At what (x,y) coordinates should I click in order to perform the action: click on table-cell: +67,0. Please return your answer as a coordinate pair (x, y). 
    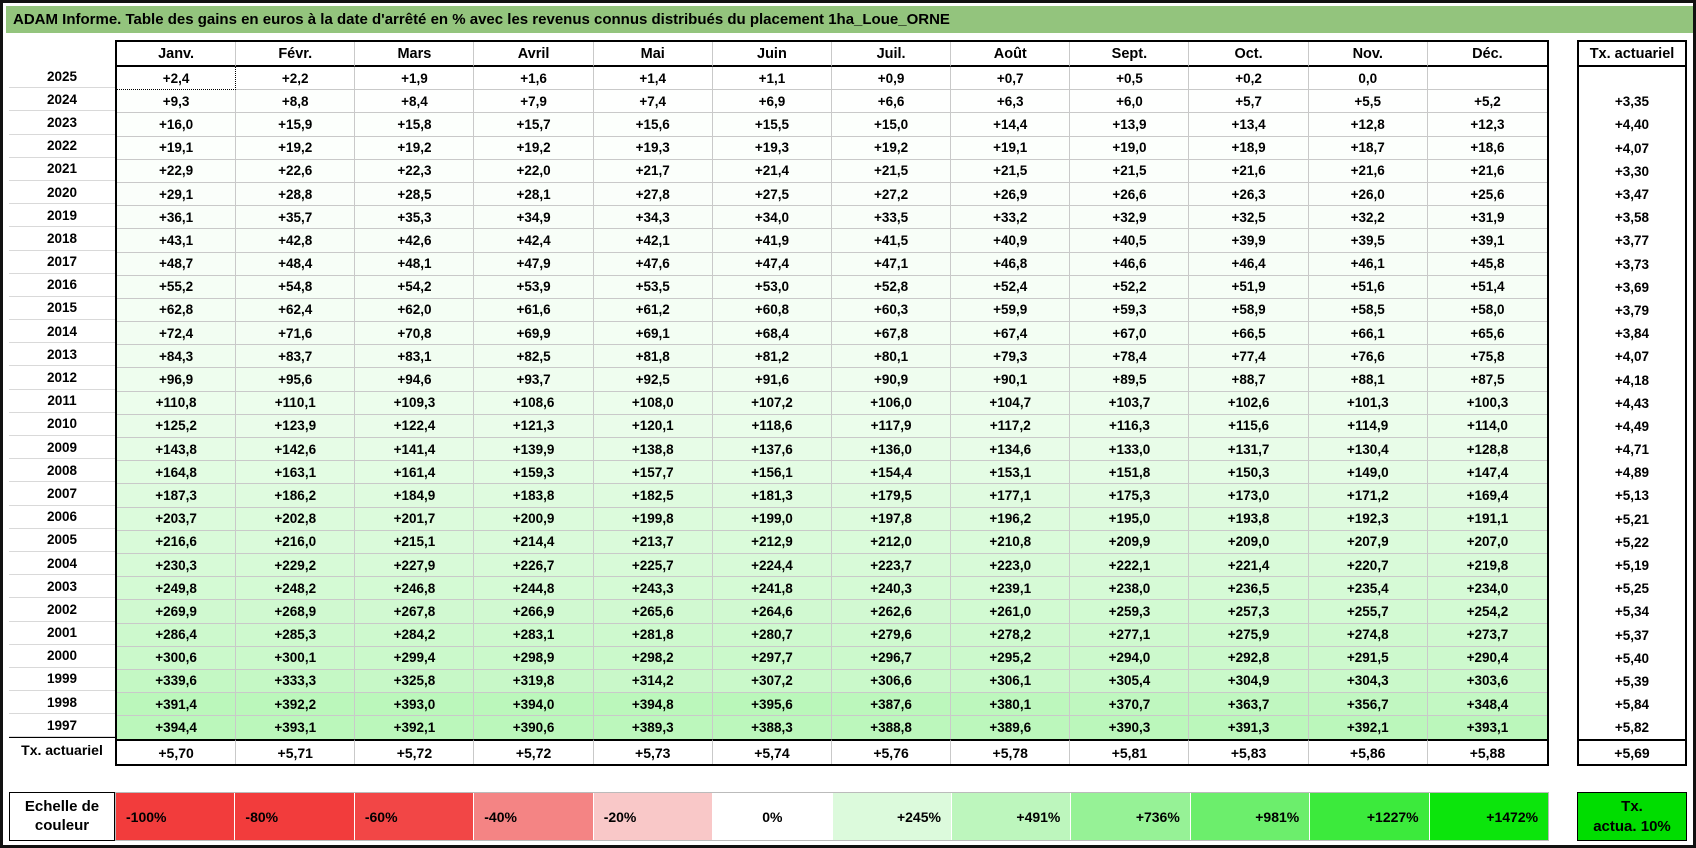
    Looking at the image, I should click on (1130, 334).